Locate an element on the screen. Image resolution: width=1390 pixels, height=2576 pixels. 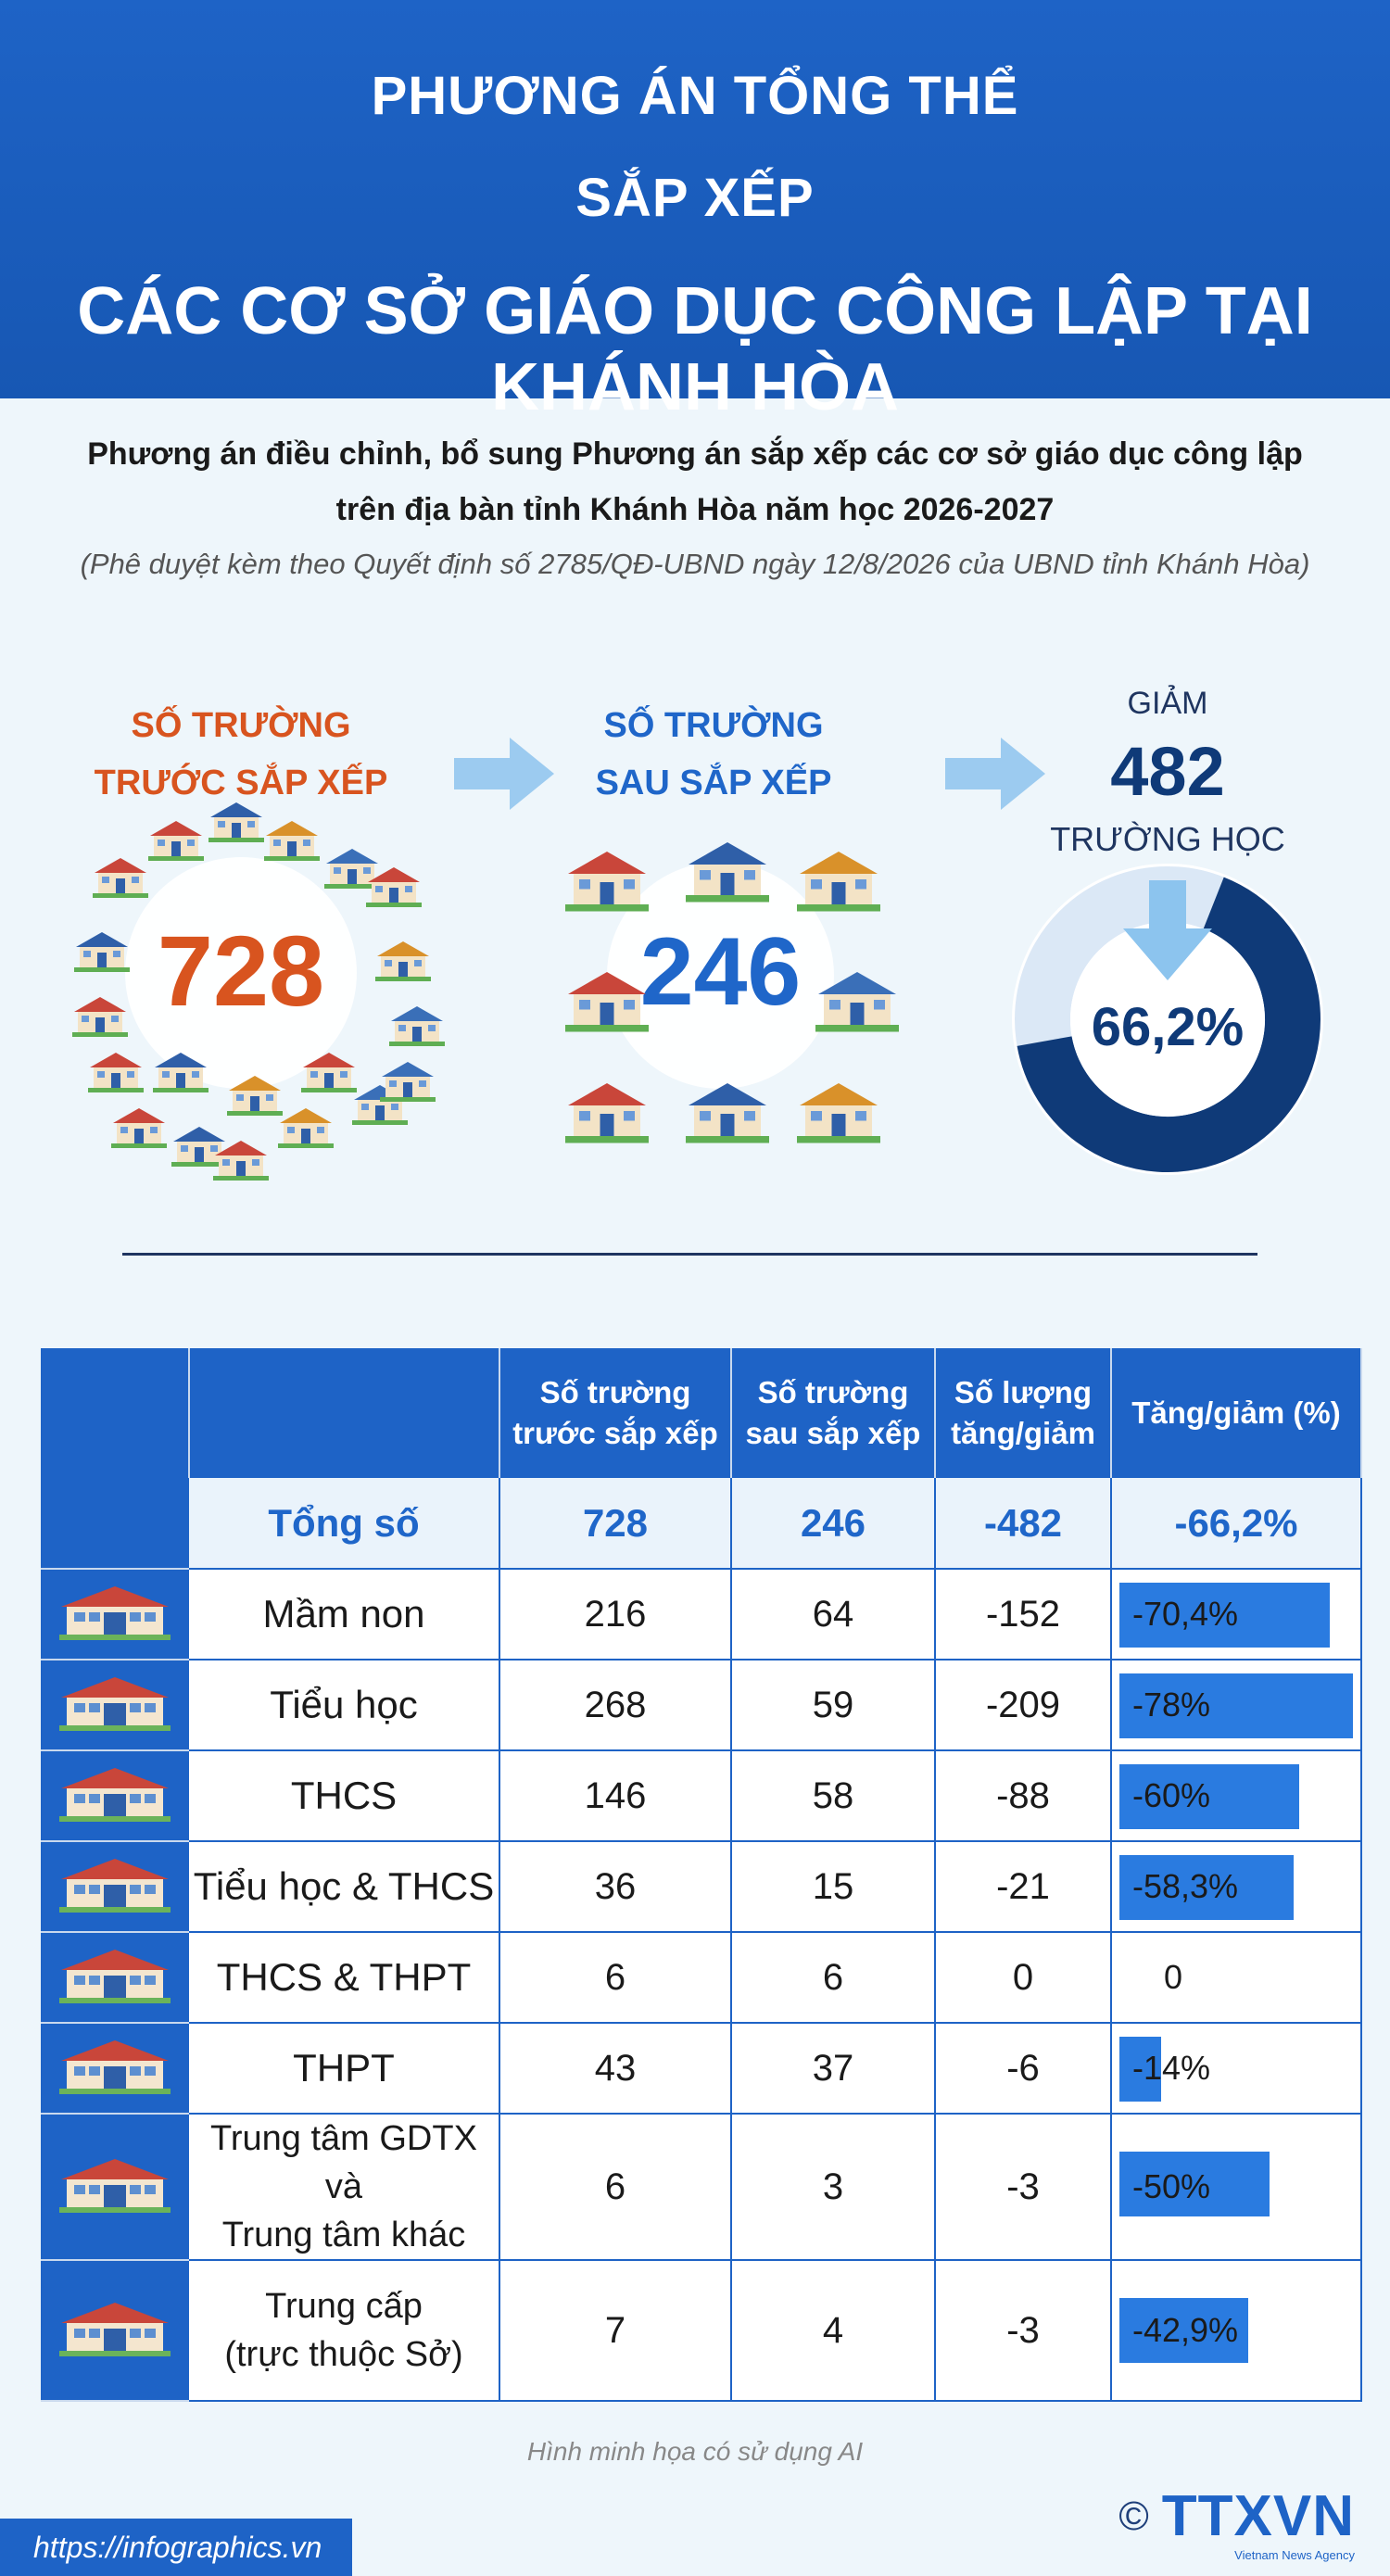
reduce-donut-arc is located at coordinates (1168, 1024).